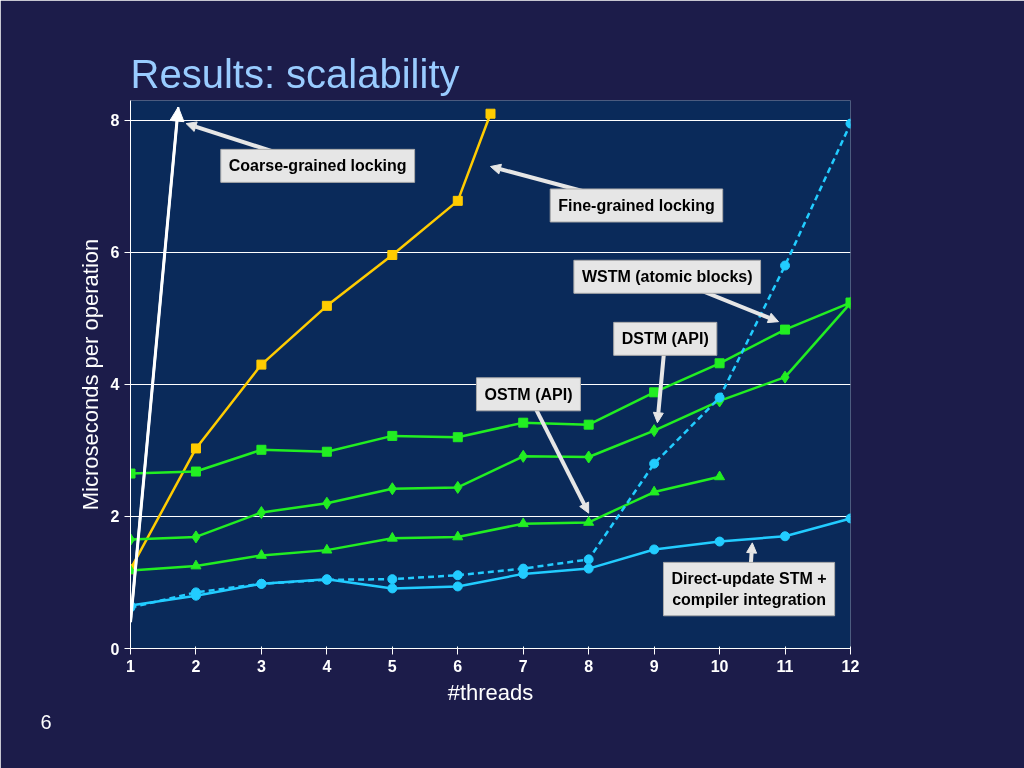  Describe the element at coordinates (115, 121) in the screenshot. I see `y-tick-label: 8` at that location.